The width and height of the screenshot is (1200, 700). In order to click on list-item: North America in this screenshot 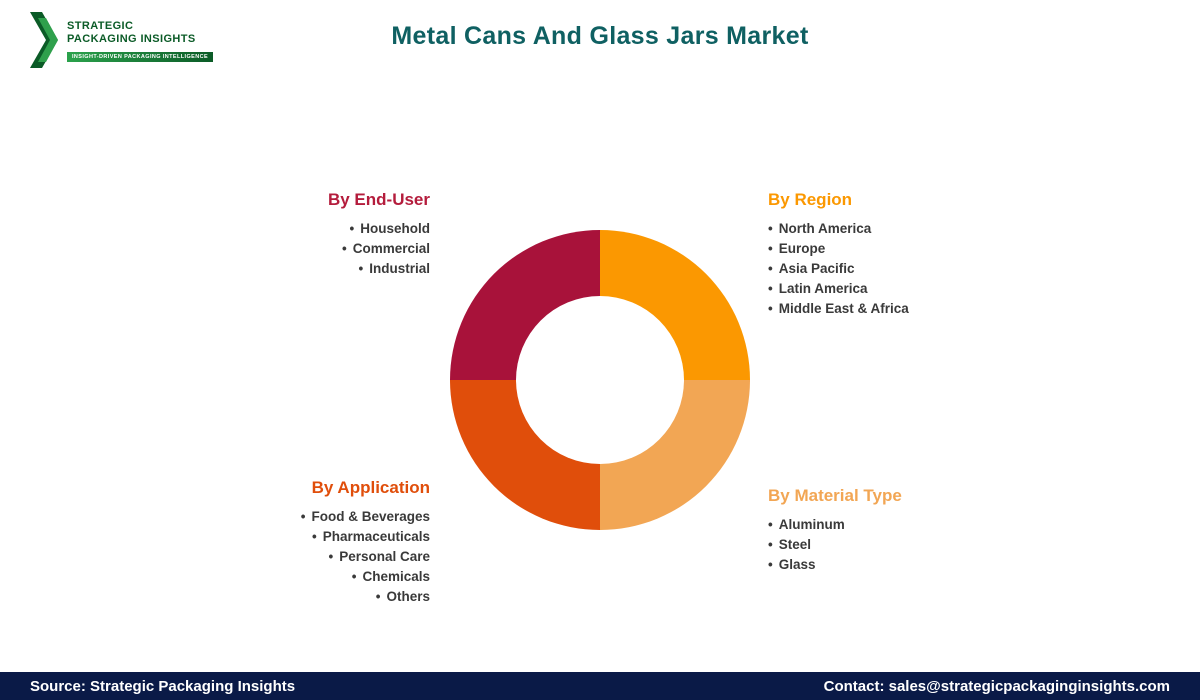, I will do `click(888, 229)`.